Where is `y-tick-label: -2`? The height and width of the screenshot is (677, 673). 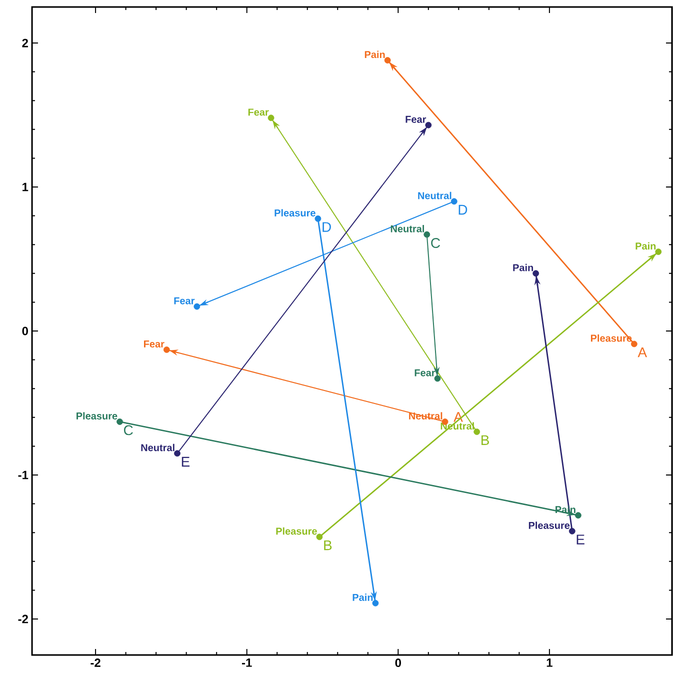
y-tick-label: -2 is located at coordinates (23, 619).